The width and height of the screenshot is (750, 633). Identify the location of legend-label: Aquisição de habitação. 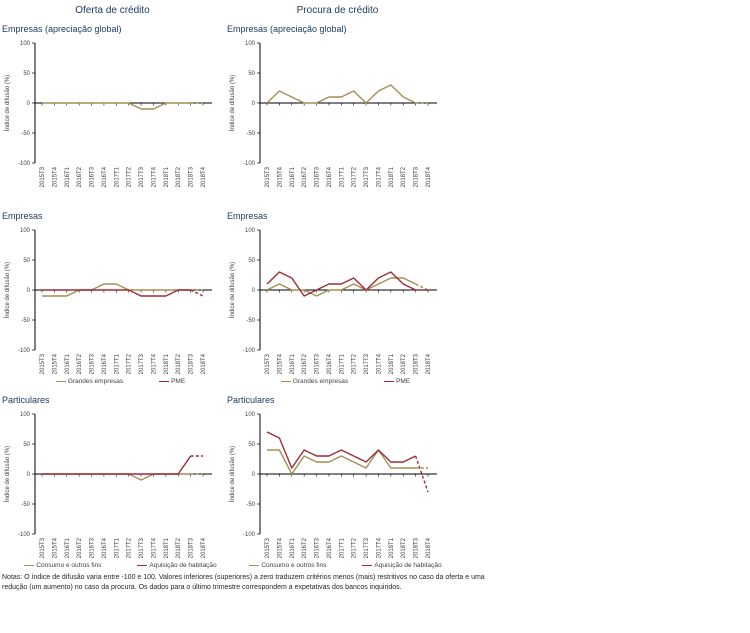
(183, 565).